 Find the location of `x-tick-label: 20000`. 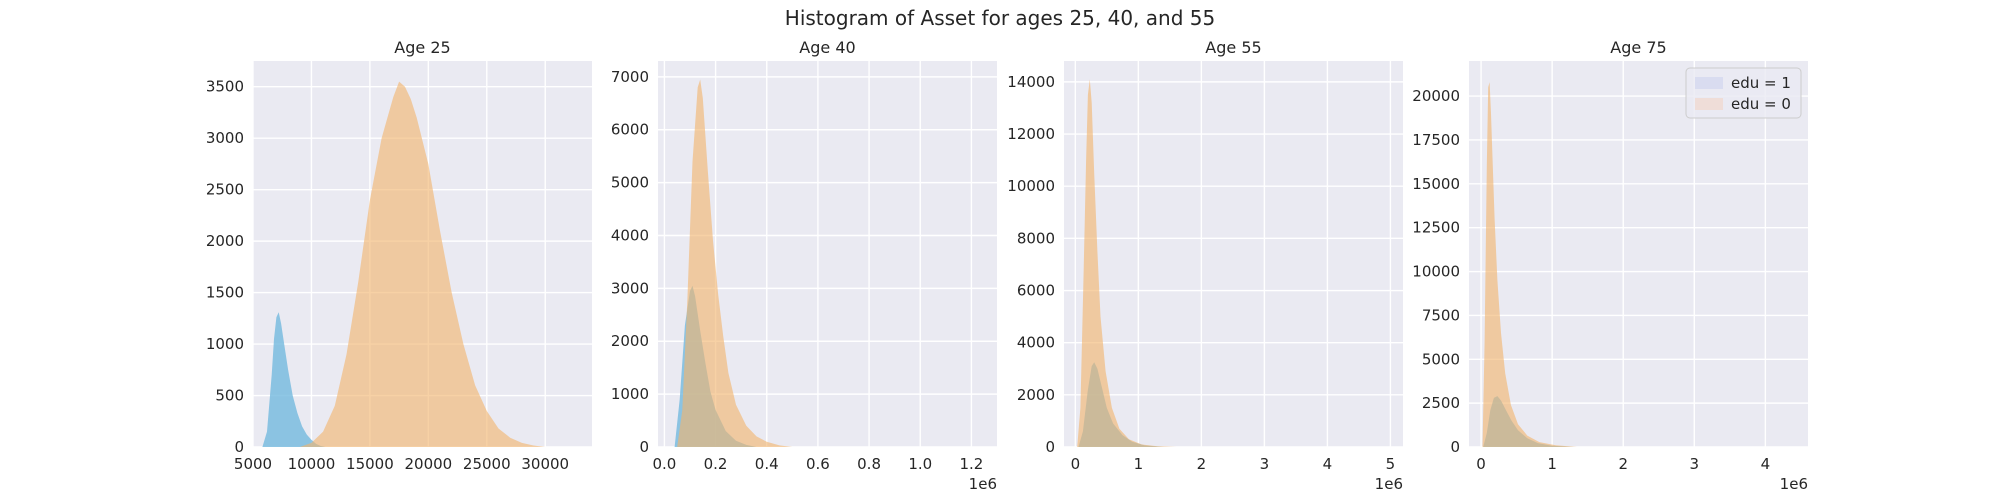

x-tick-label: 20000 is located at coordinates (428, 464).